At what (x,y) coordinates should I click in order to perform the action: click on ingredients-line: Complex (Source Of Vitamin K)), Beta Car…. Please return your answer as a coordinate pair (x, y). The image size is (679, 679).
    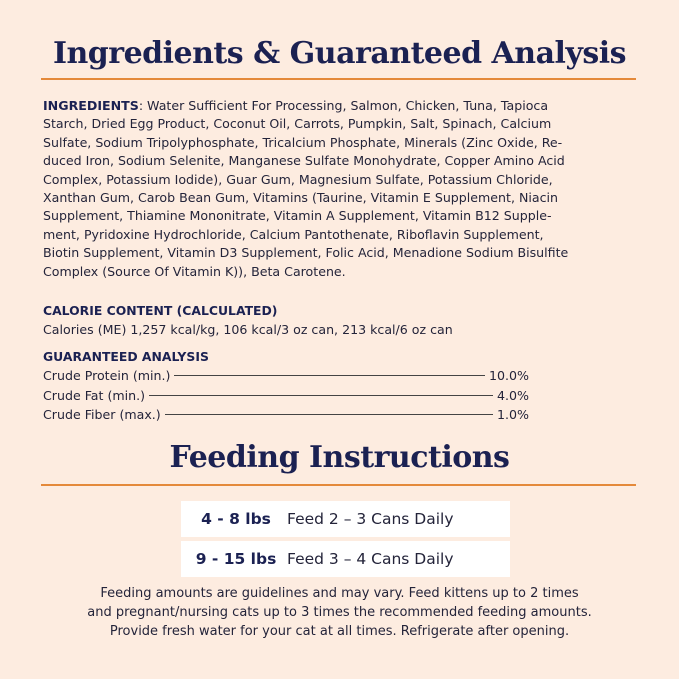
    Looking at the image, I should click on (194, 271).